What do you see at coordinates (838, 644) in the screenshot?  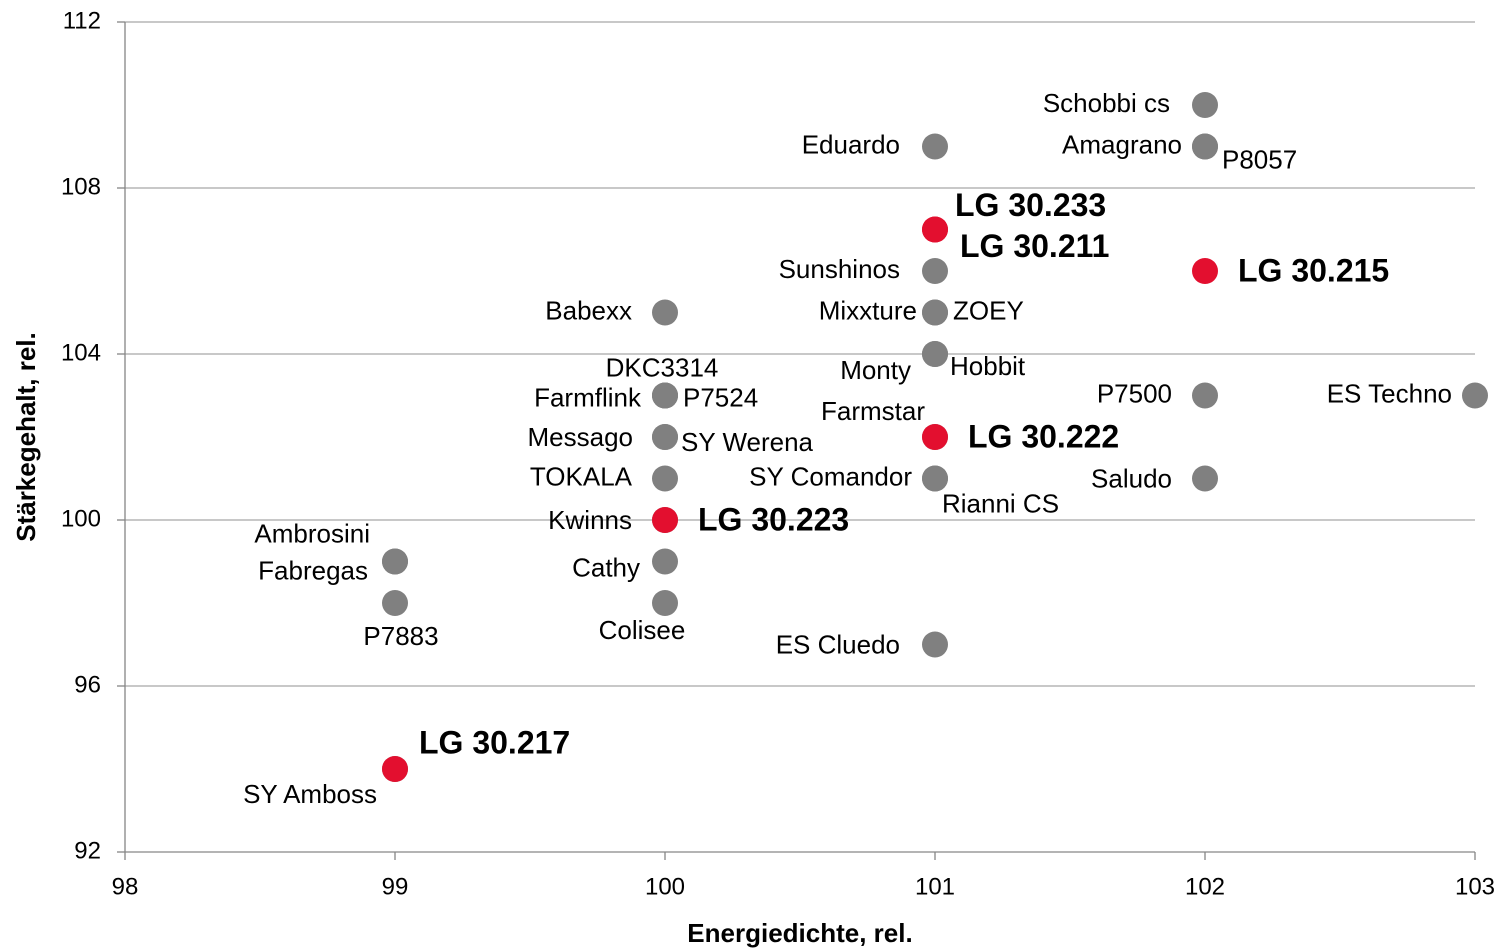 I see `point-label: ES Cluedo` at bounding box center [838, 644].